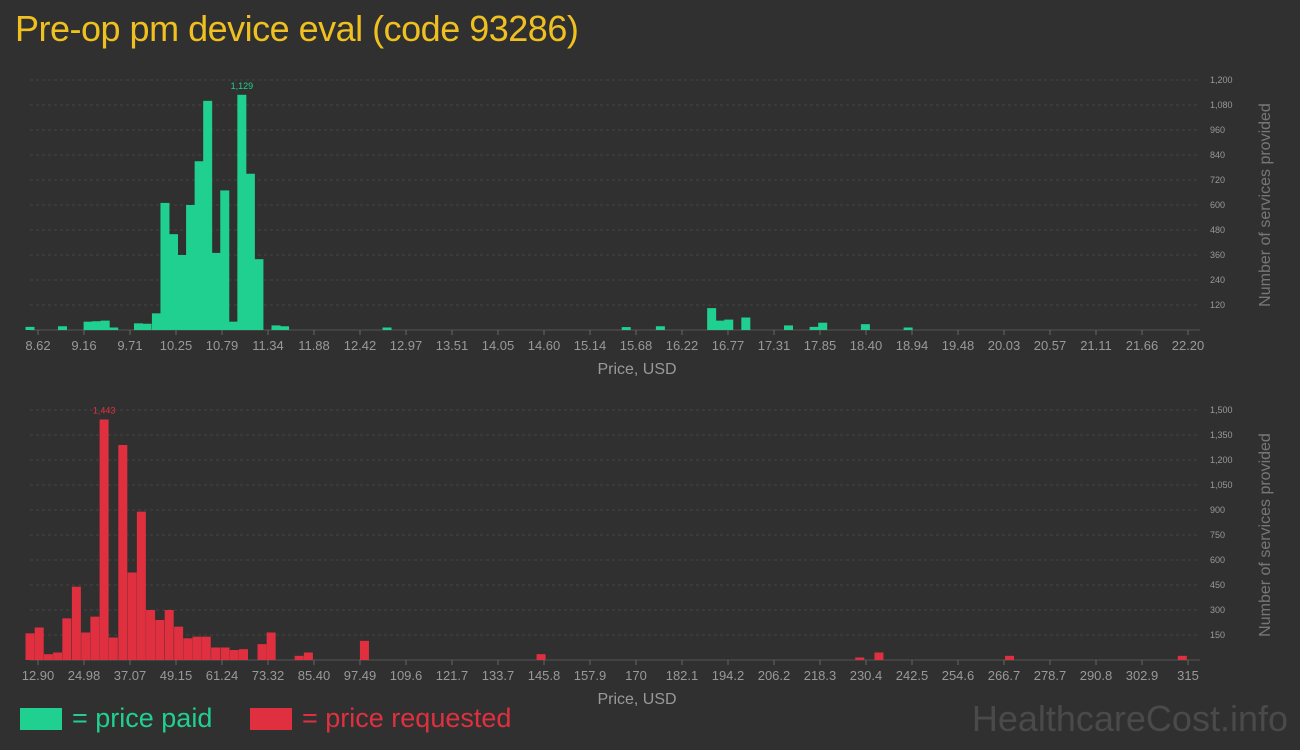 The image size is (1300, 750). What do you see at coordinates (1221, 105) in the screenshot?
I see `paid-y-tick: 1,080` at bounding box center [1221, 105].